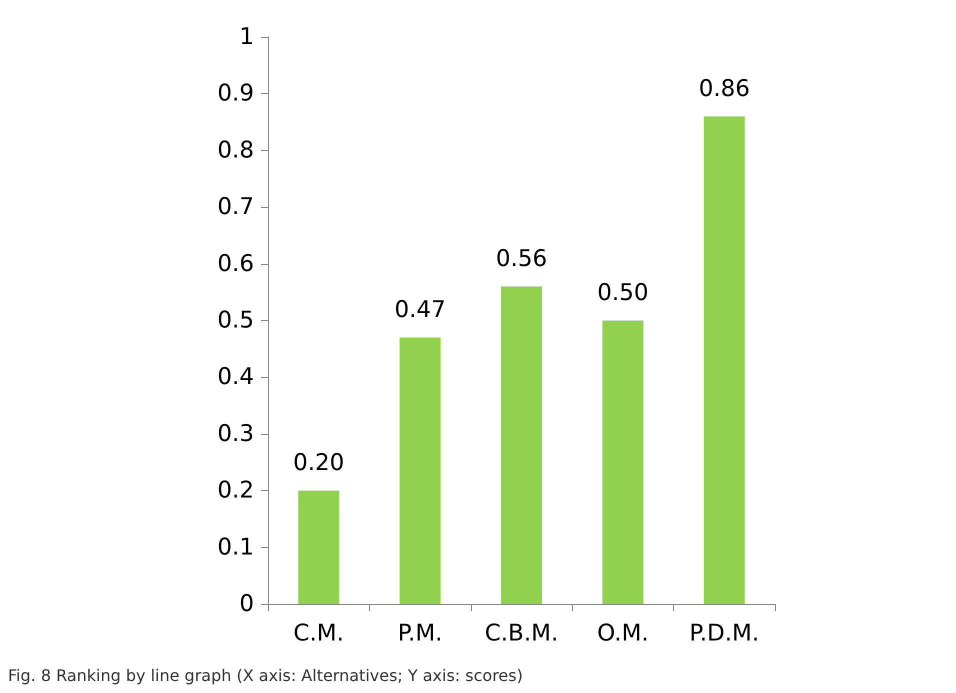 The width and height of the screenshot is (956, 693). What do you see at coordinates (318, 463) in the screenshot?
I see `data-label: 0.20` at bounding box center [318, 463].